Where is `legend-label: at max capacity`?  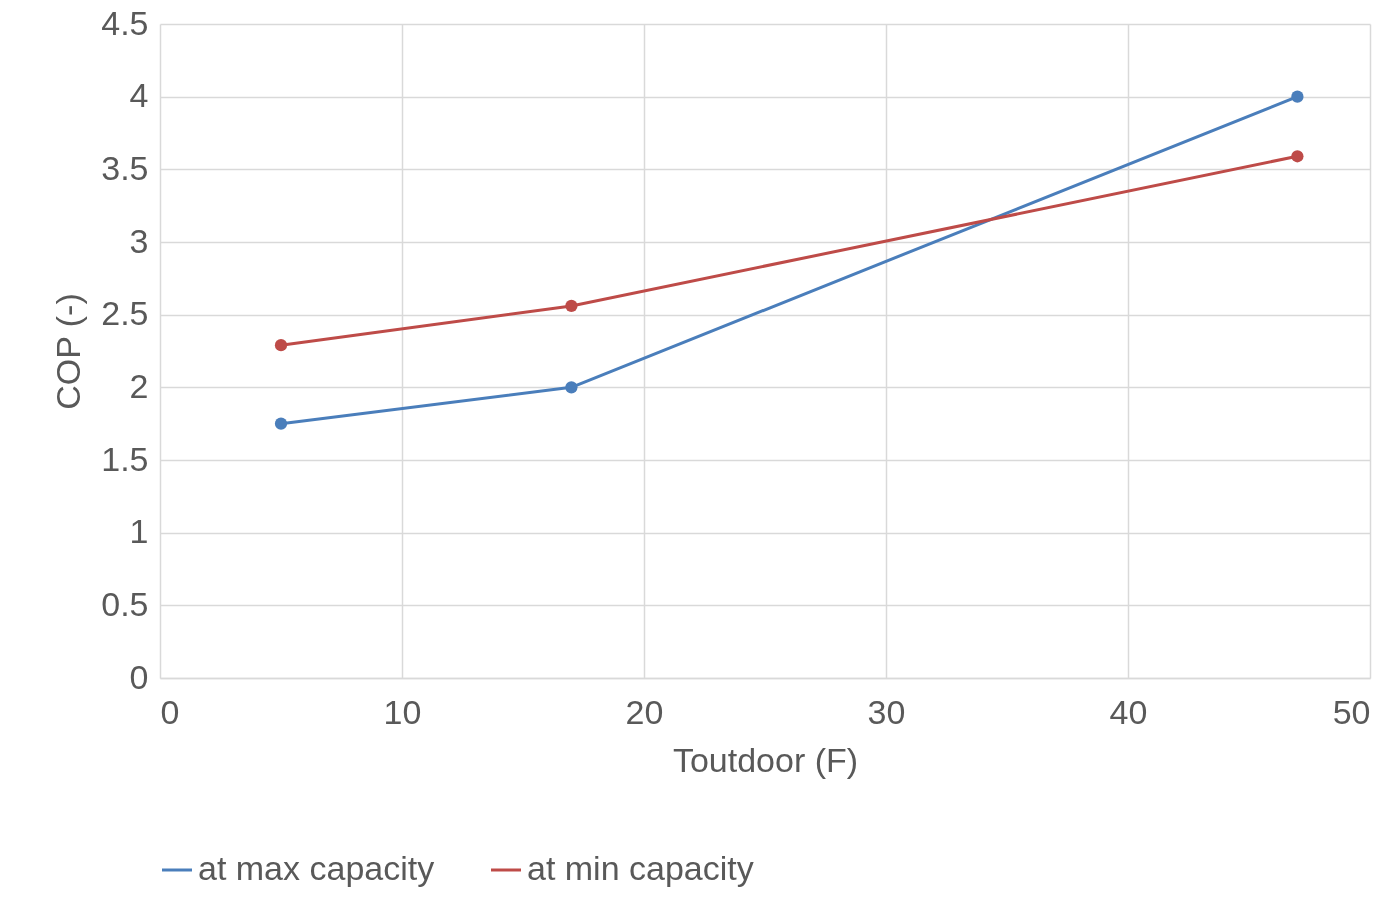
legend-label: at max capacity is located at coordinates (316, 868).